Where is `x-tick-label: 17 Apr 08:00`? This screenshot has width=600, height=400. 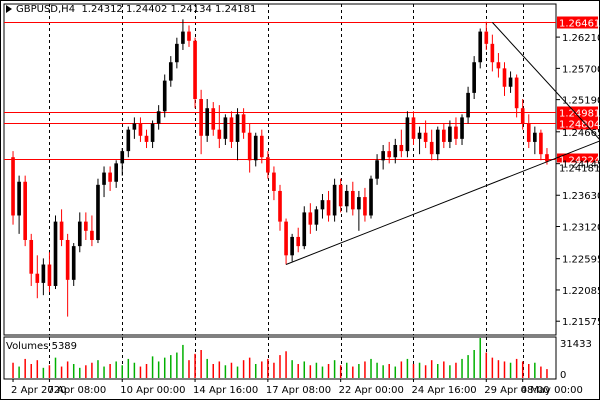
x-tick-label: 17 Apr 08:00 is located at coordinates (298, 390).